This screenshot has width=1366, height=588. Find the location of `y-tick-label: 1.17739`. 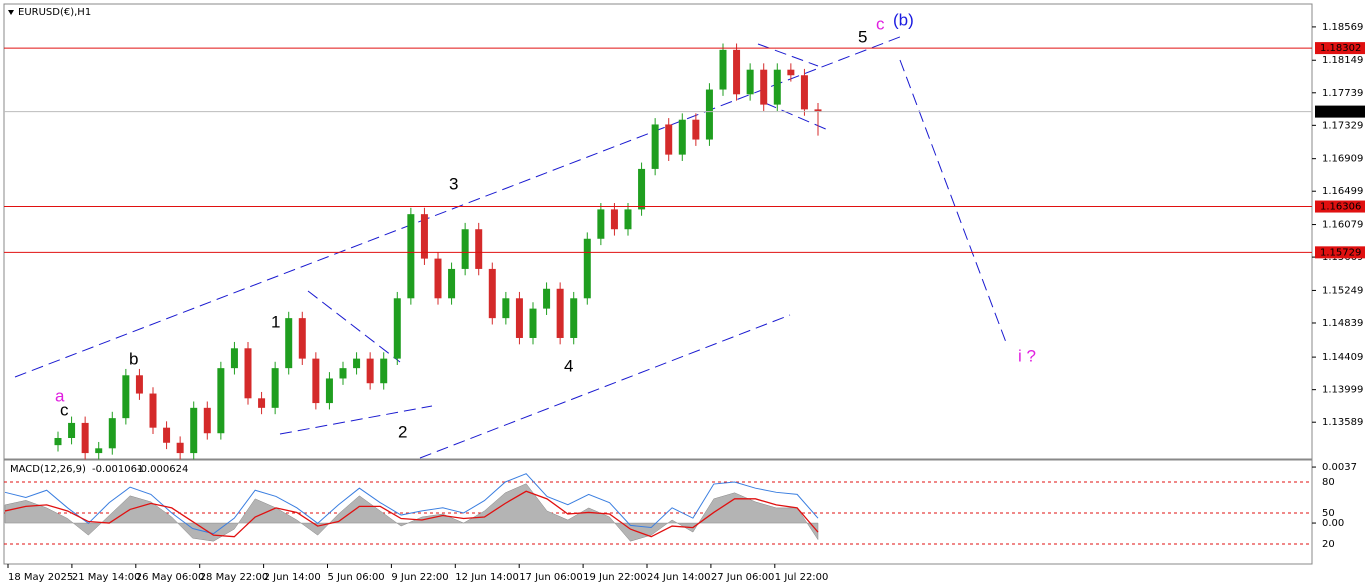

y-tick-label: 1.17739 is located at coordinates (1342, 93).